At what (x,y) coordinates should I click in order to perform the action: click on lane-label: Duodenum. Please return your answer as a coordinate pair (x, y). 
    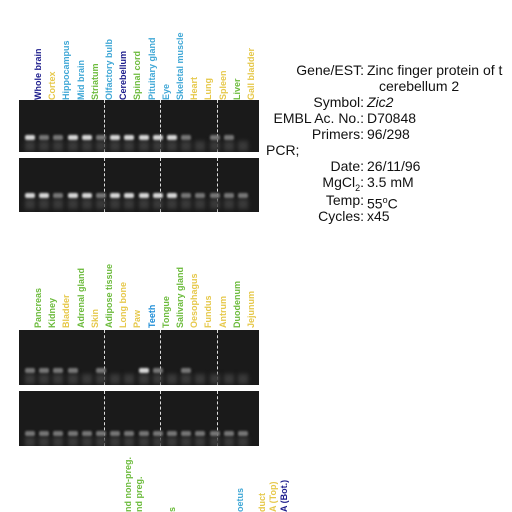
    Looking at the image, I should click on (236, 304).